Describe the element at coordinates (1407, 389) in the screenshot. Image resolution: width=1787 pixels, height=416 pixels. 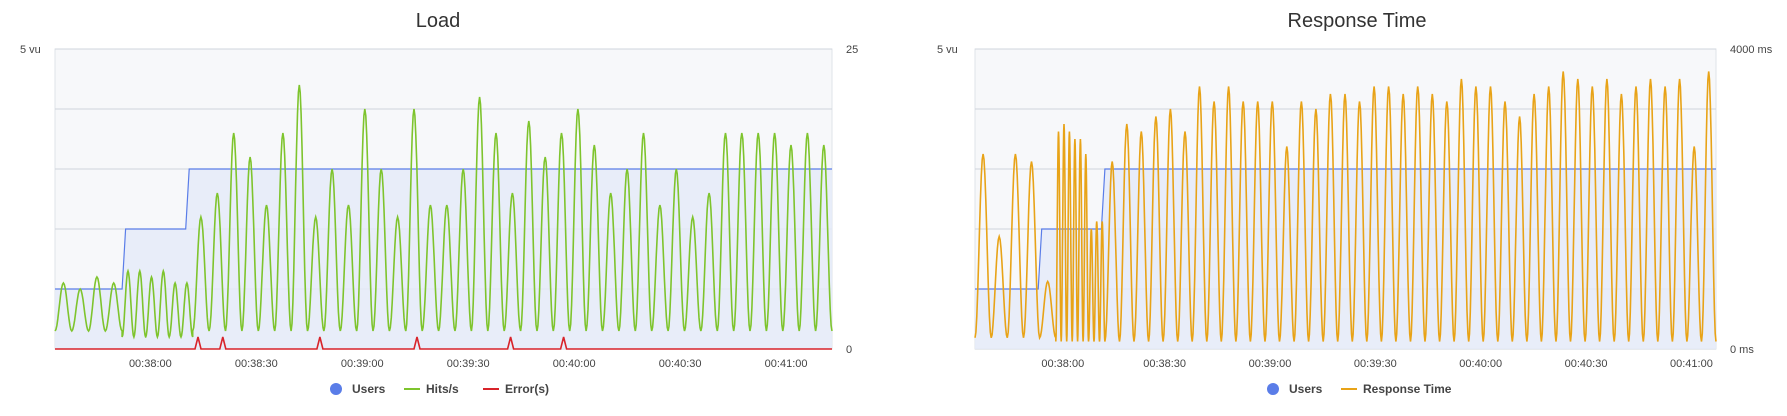
I see `legend-label: Response Time` at that location.